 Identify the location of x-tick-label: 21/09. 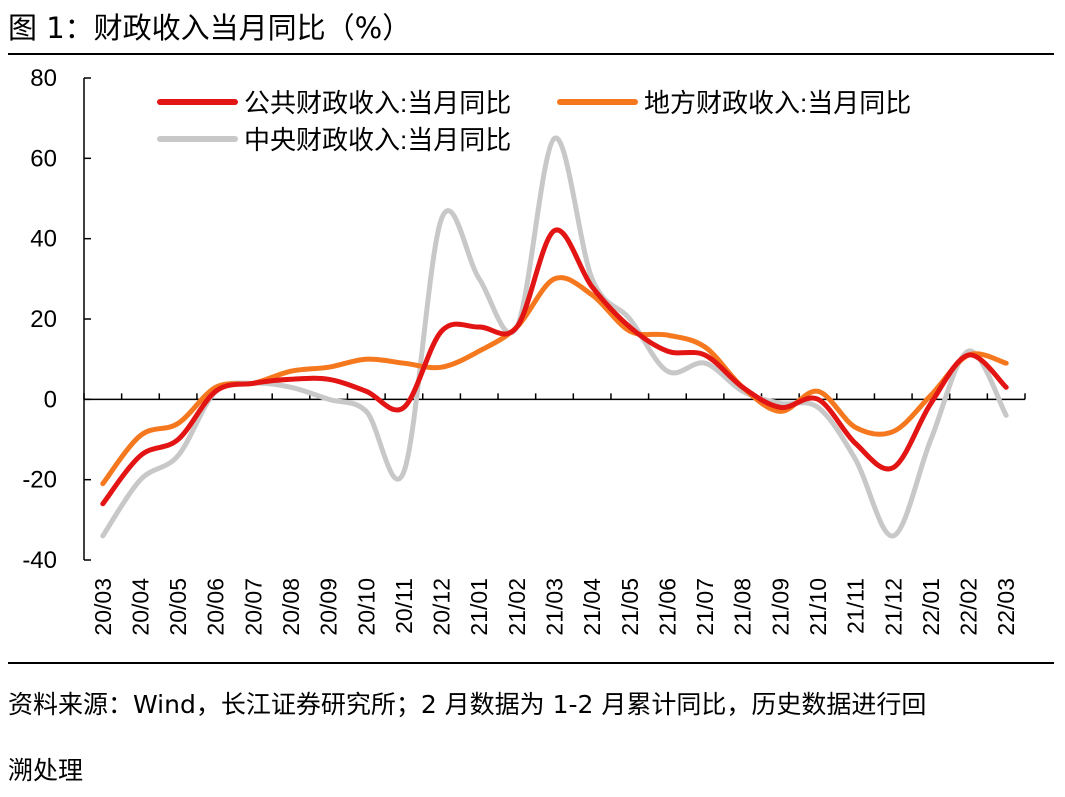
(780, 607).